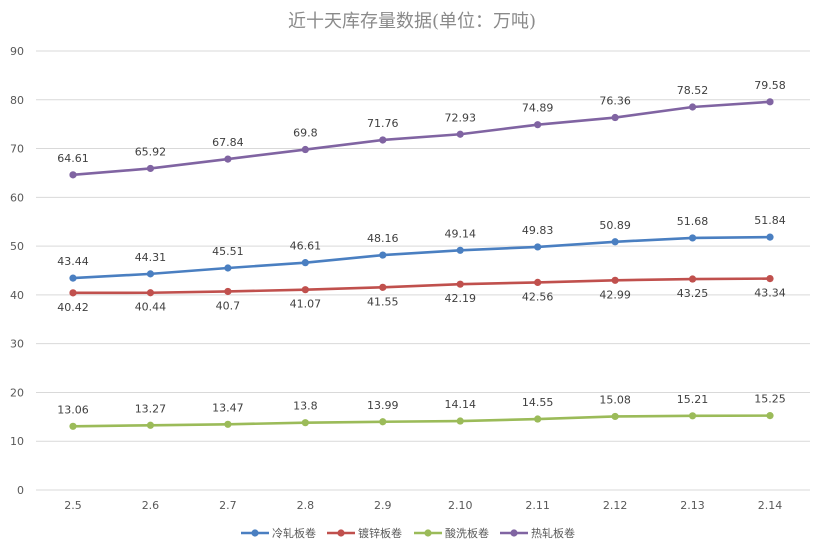 This screenshot has height=551, width=824. What do you see at coordinates (693, 399) in the screenshot?
I see `data-label: 15.21` at bounding box center [693, 399].